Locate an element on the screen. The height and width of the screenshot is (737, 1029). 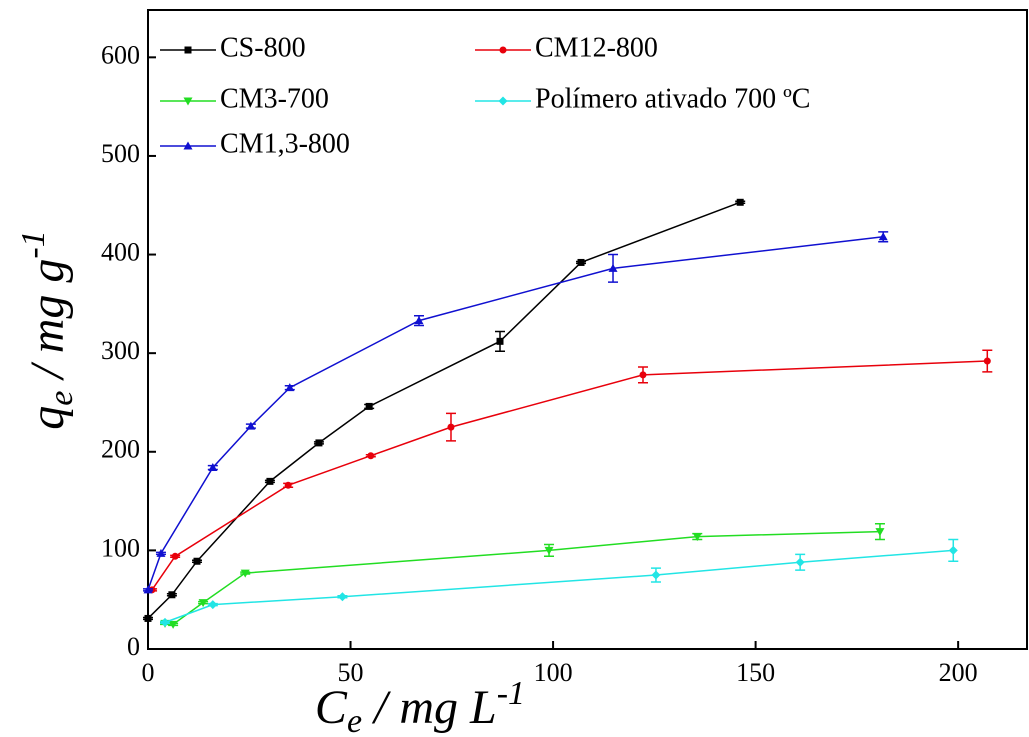
y-tick-label: 600 is located at coordinates (120, 54).